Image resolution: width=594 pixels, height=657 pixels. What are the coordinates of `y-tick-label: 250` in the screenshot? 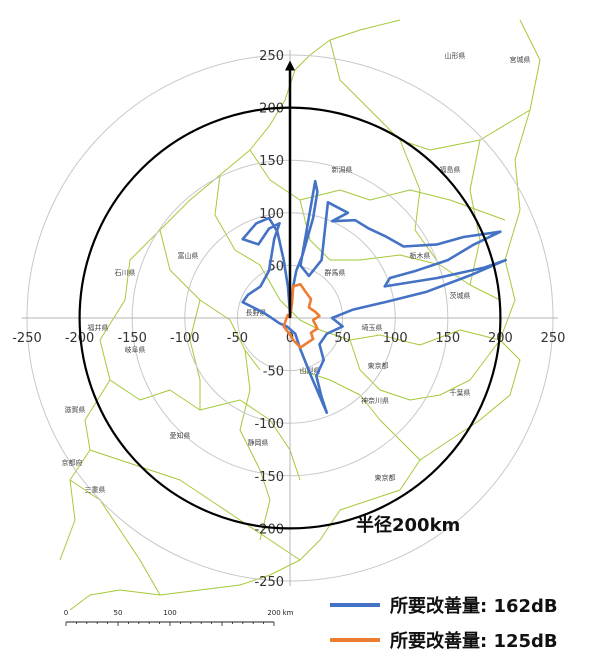 It's located at (271, 56).